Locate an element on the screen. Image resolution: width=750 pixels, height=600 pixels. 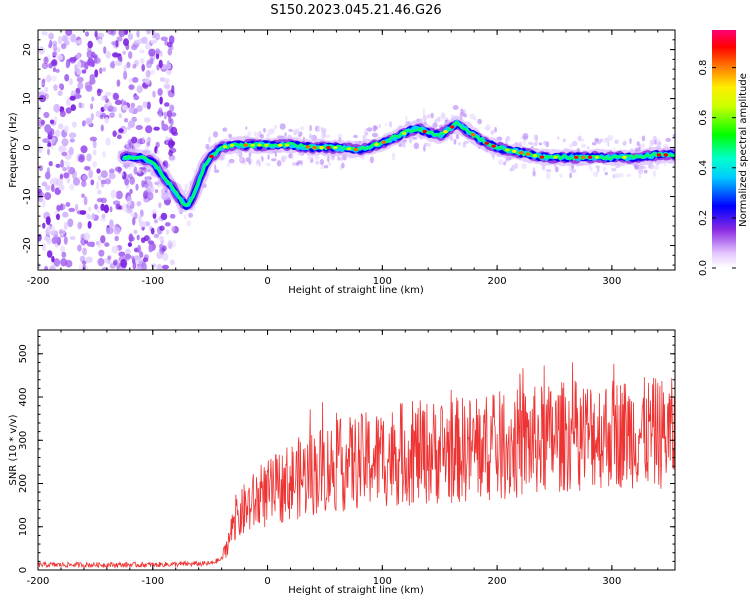
x-tick-label: -100 is located at coordinates (152, 581).